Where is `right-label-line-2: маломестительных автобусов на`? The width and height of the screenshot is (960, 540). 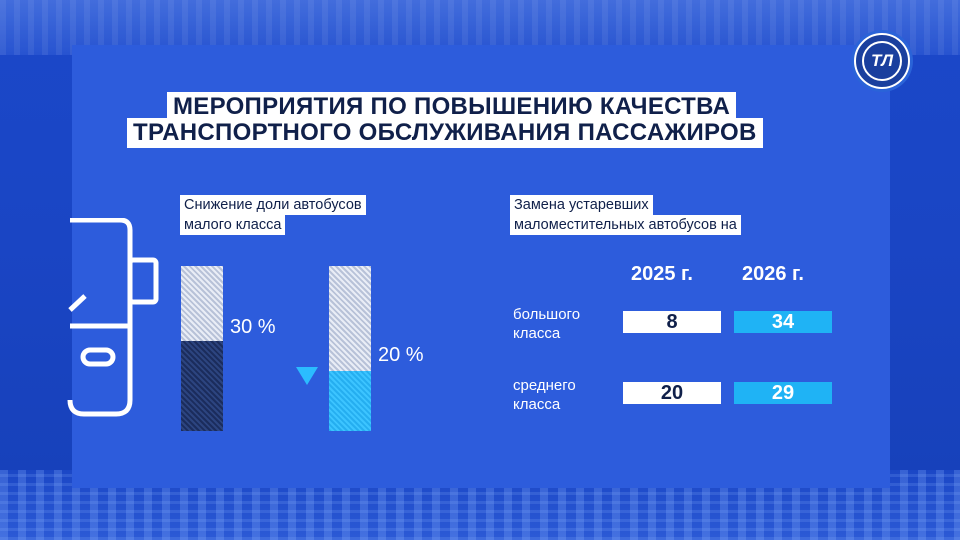
right-label-line-2: маломестительных автобусов на is located at coordinates (625, 225).